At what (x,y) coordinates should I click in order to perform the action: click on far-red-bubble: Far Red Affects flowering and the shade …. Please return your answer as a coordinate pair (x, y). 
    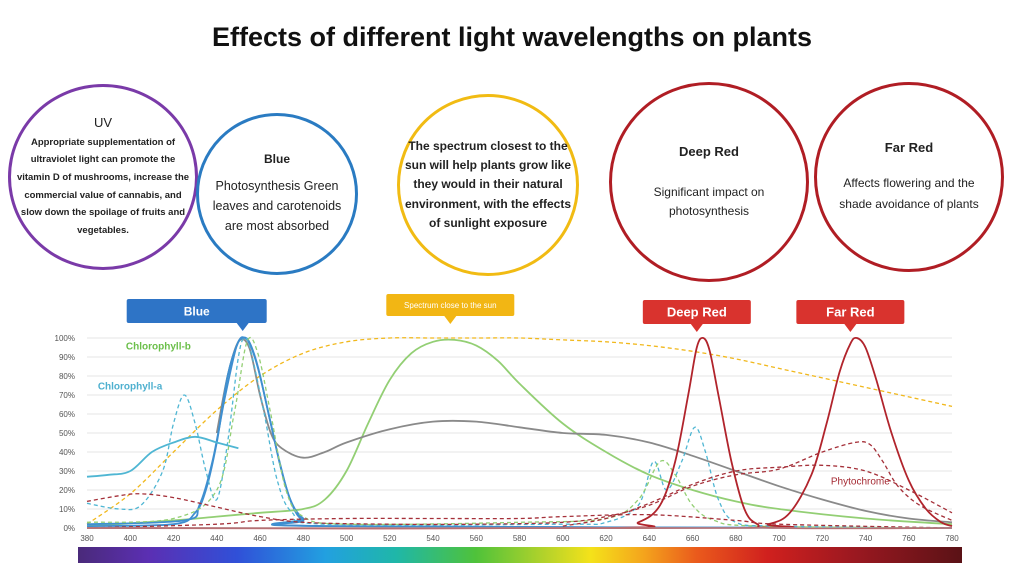
    Looking at the image, I should click on (909, 177).